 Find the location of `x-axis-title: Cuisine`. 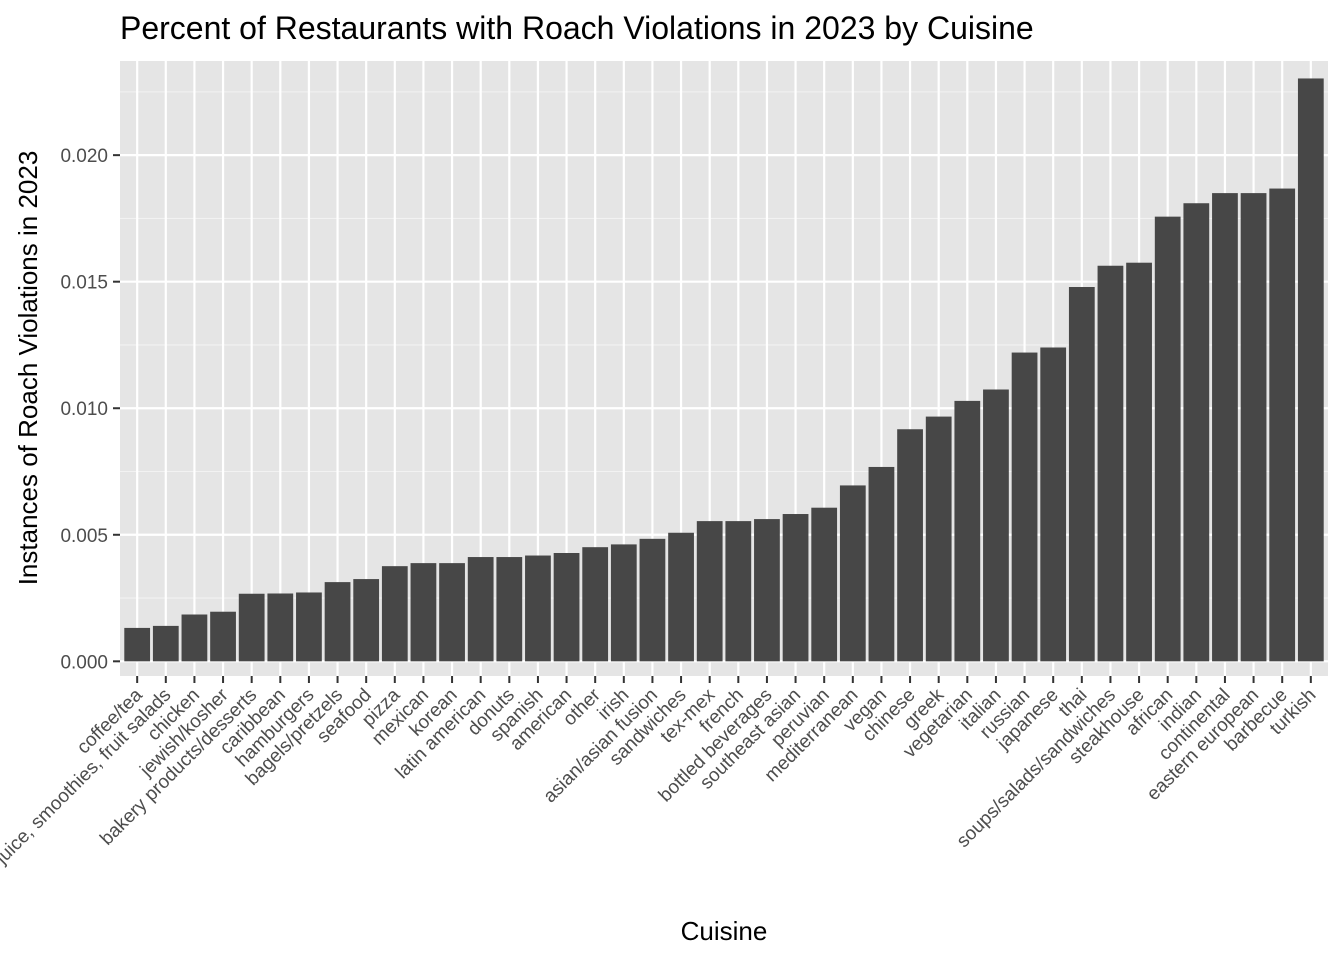

x-axis-title: Cuisine is located at coordinates (724, 931).